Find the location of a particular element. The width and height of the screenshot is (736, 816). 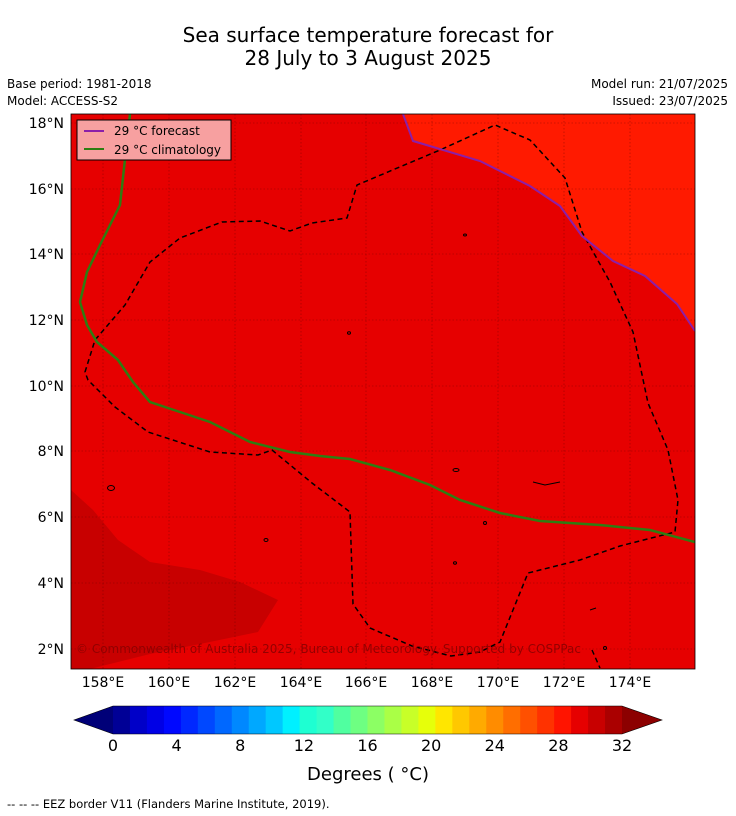

colorbar-tick-label: 20 is located at coordinates (431, 745).